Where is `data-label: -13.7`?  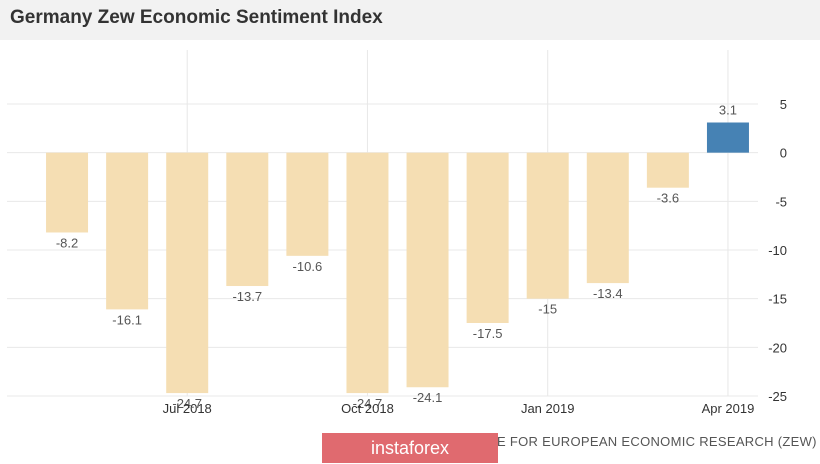 data-label: -13.7 is located at coordinates (247, 296).